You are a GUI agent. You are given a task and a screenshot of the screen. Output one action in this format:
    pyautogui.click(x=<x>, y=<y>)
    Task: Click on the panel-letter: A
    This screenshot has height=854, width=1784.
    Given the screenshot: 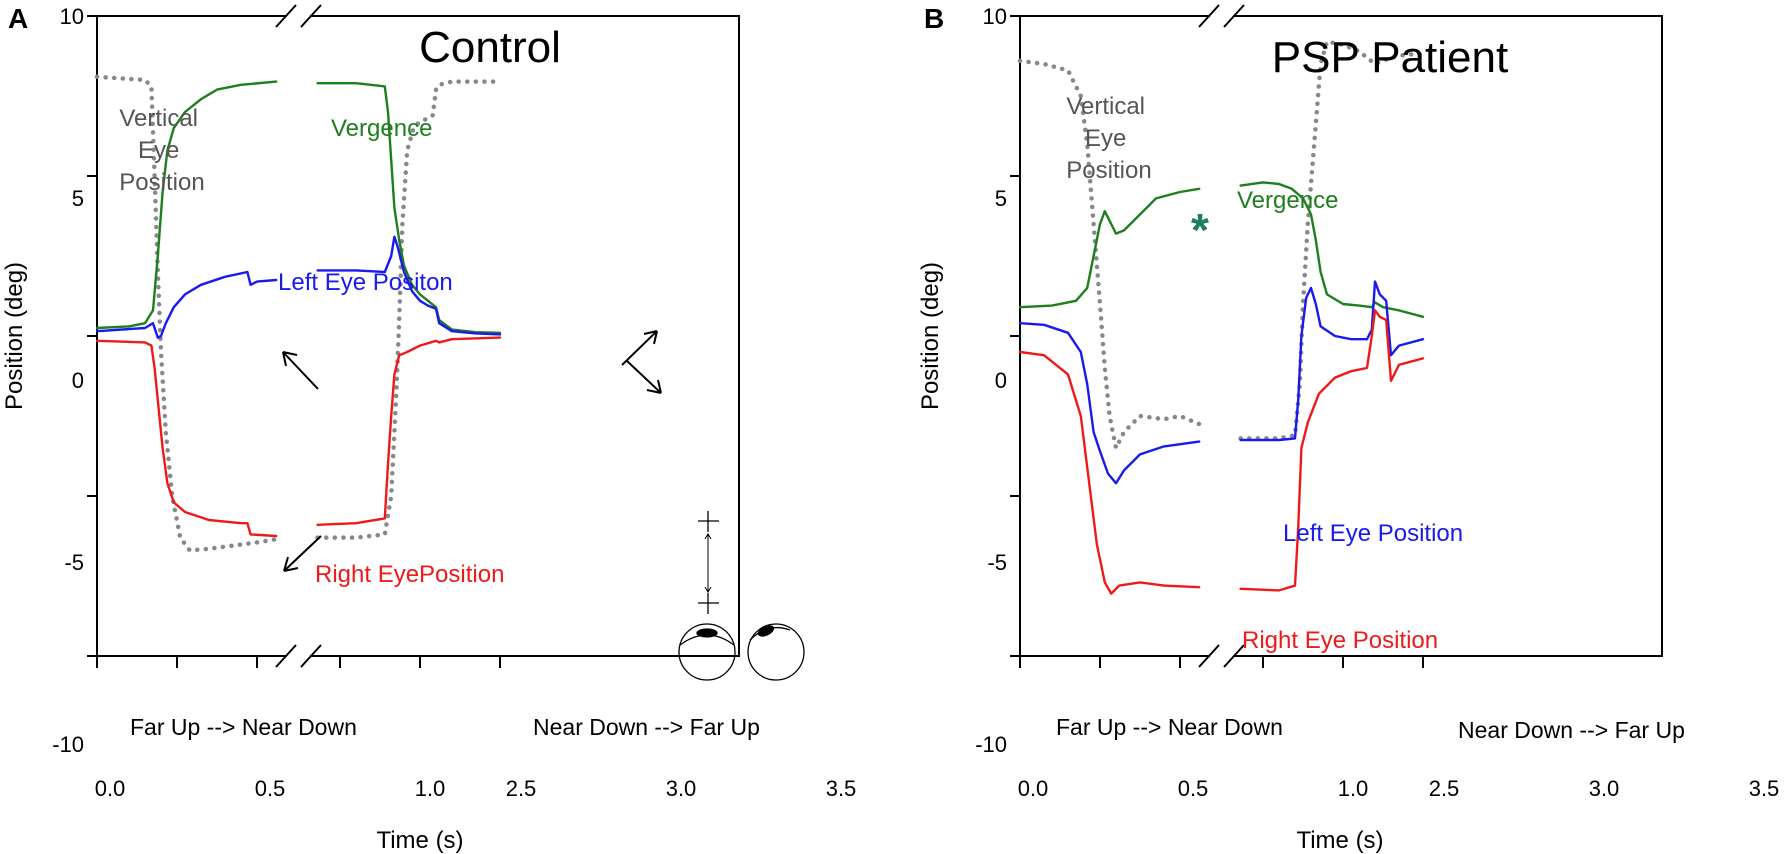 What is the action you would take?
    pyautogui.click(x=18, y=18)
    